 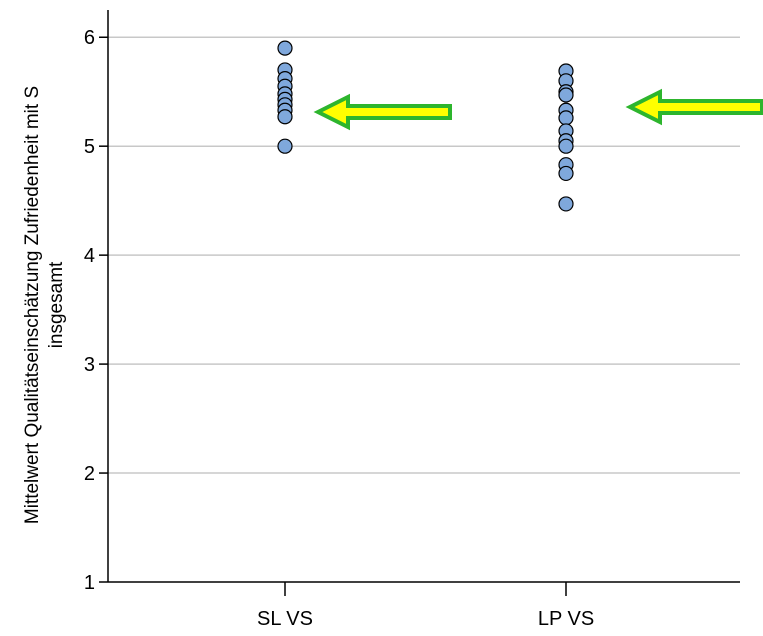 I want to click on y-ticks: 1 2 3 4 5 6, so click(x=96, y=310).